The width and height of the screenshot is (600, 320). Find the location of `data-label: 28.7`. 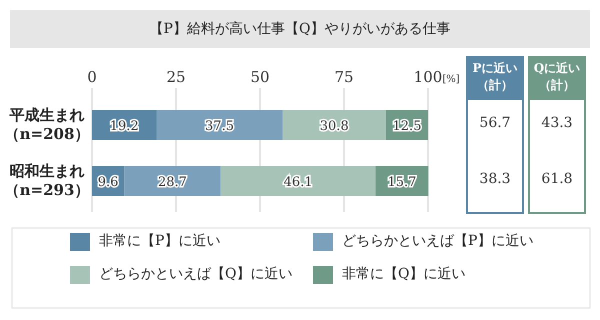

data-label: 28.7 is located at coordinates (172, 182).